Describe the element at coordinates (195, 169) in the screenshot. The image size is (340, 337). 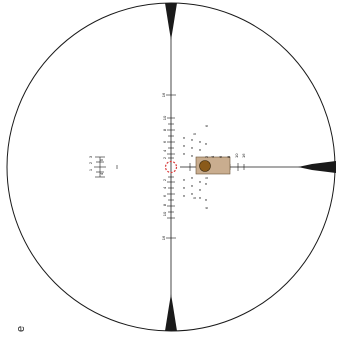
I see `holdover-dot-grid` at that location.